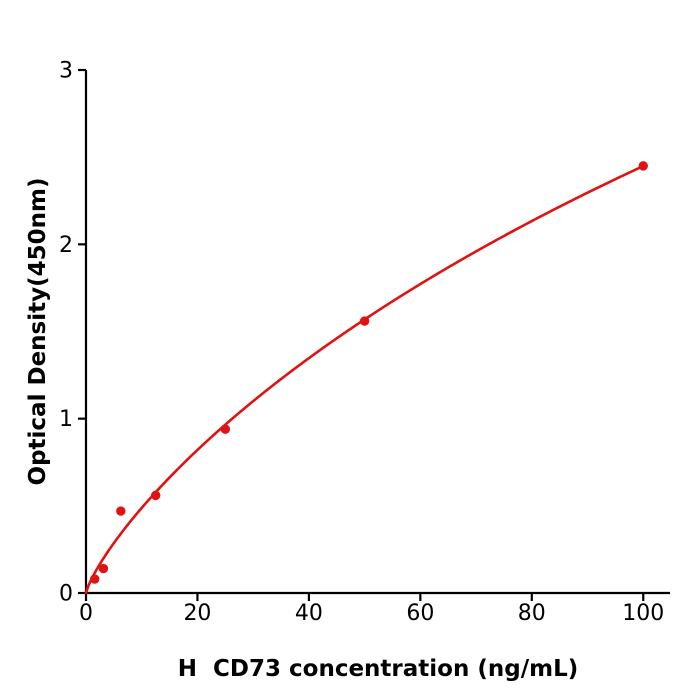 Image resolution: width=700 pixels, height=700 pixels. I want to click on x-tick-label: 40, so click(309, 613).